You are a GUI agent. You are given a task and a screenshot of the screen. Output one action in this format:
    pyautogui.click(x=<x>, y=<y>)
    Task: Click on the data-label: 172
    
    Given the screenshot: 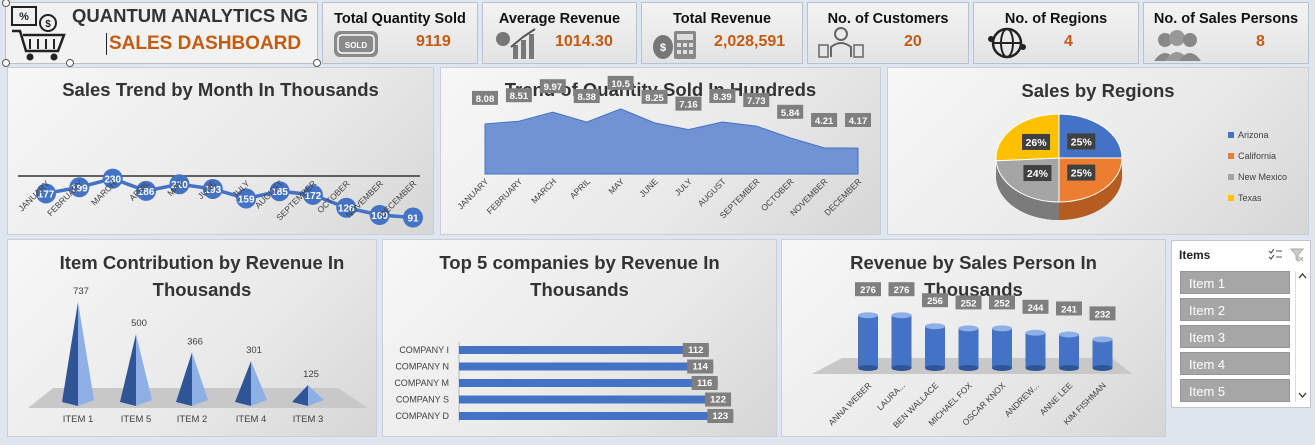 What is the action you would take?
    pyautogui.click(x=313, y=196)
    